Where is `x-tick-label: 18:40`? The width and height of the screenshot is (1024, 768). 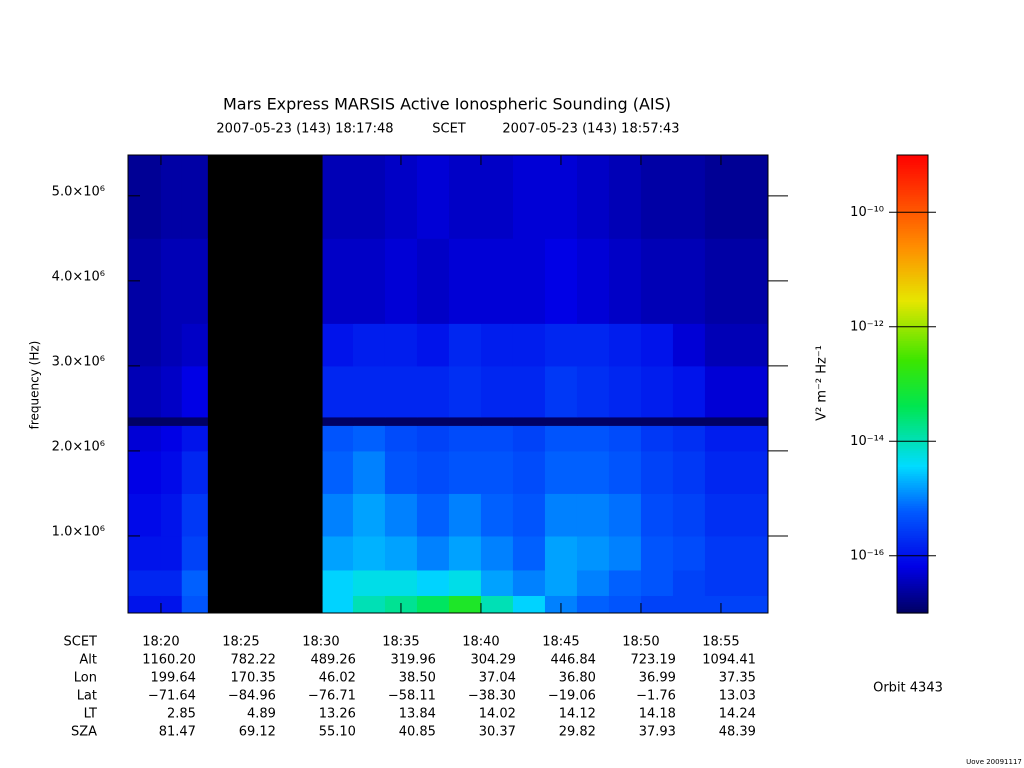
x-tick-label: 18:40 is located at coordinates (480, 642).